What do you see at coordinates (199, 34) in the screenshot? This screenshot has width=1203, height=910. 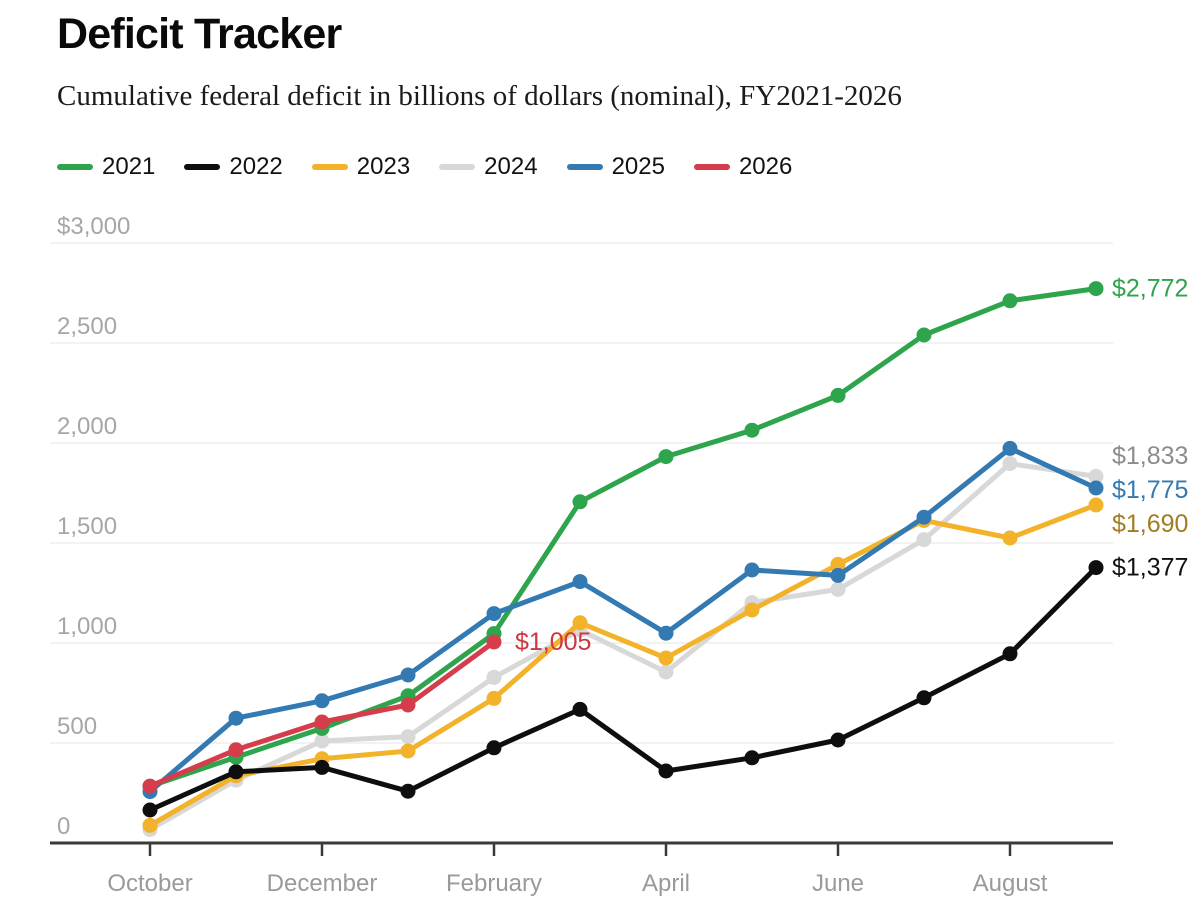 I see `page-title: Deficit Tracker` at bounding box center [199, 34].